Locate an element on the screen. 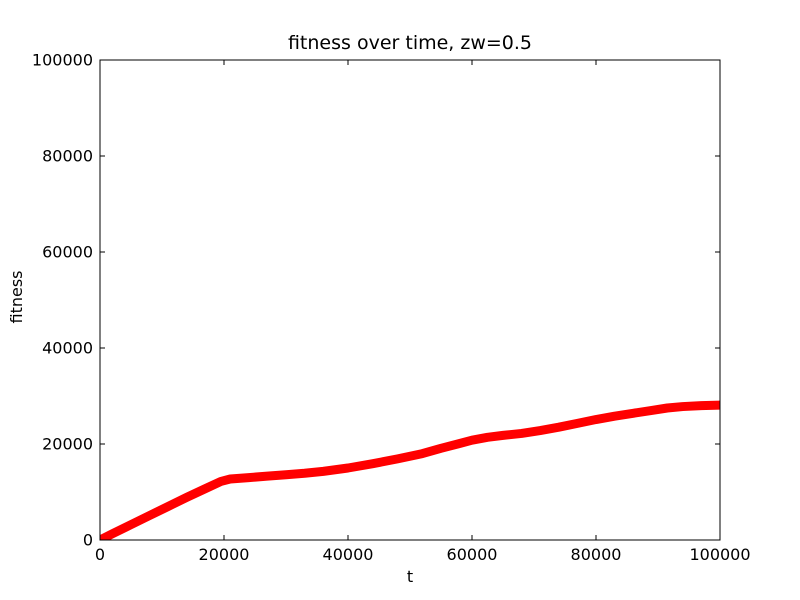  x-tick-label: 40000 is located at coordinates (348, 554).